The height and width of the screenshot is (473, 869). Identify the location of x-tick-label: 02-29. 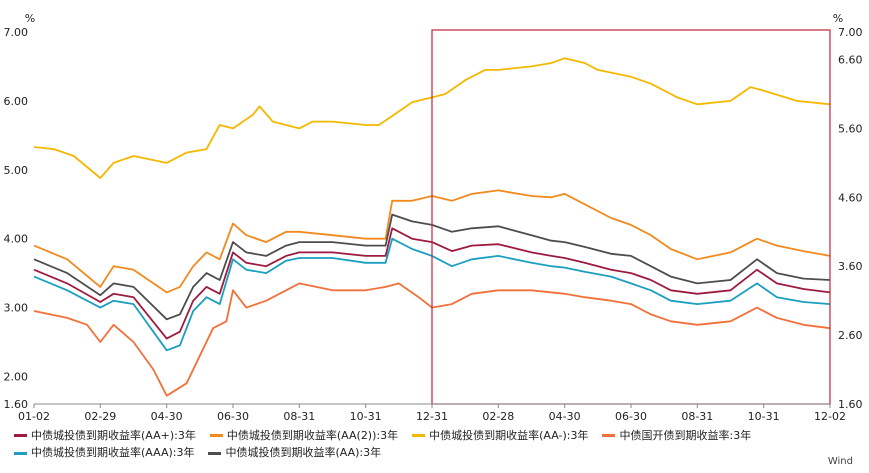
(100, 416).